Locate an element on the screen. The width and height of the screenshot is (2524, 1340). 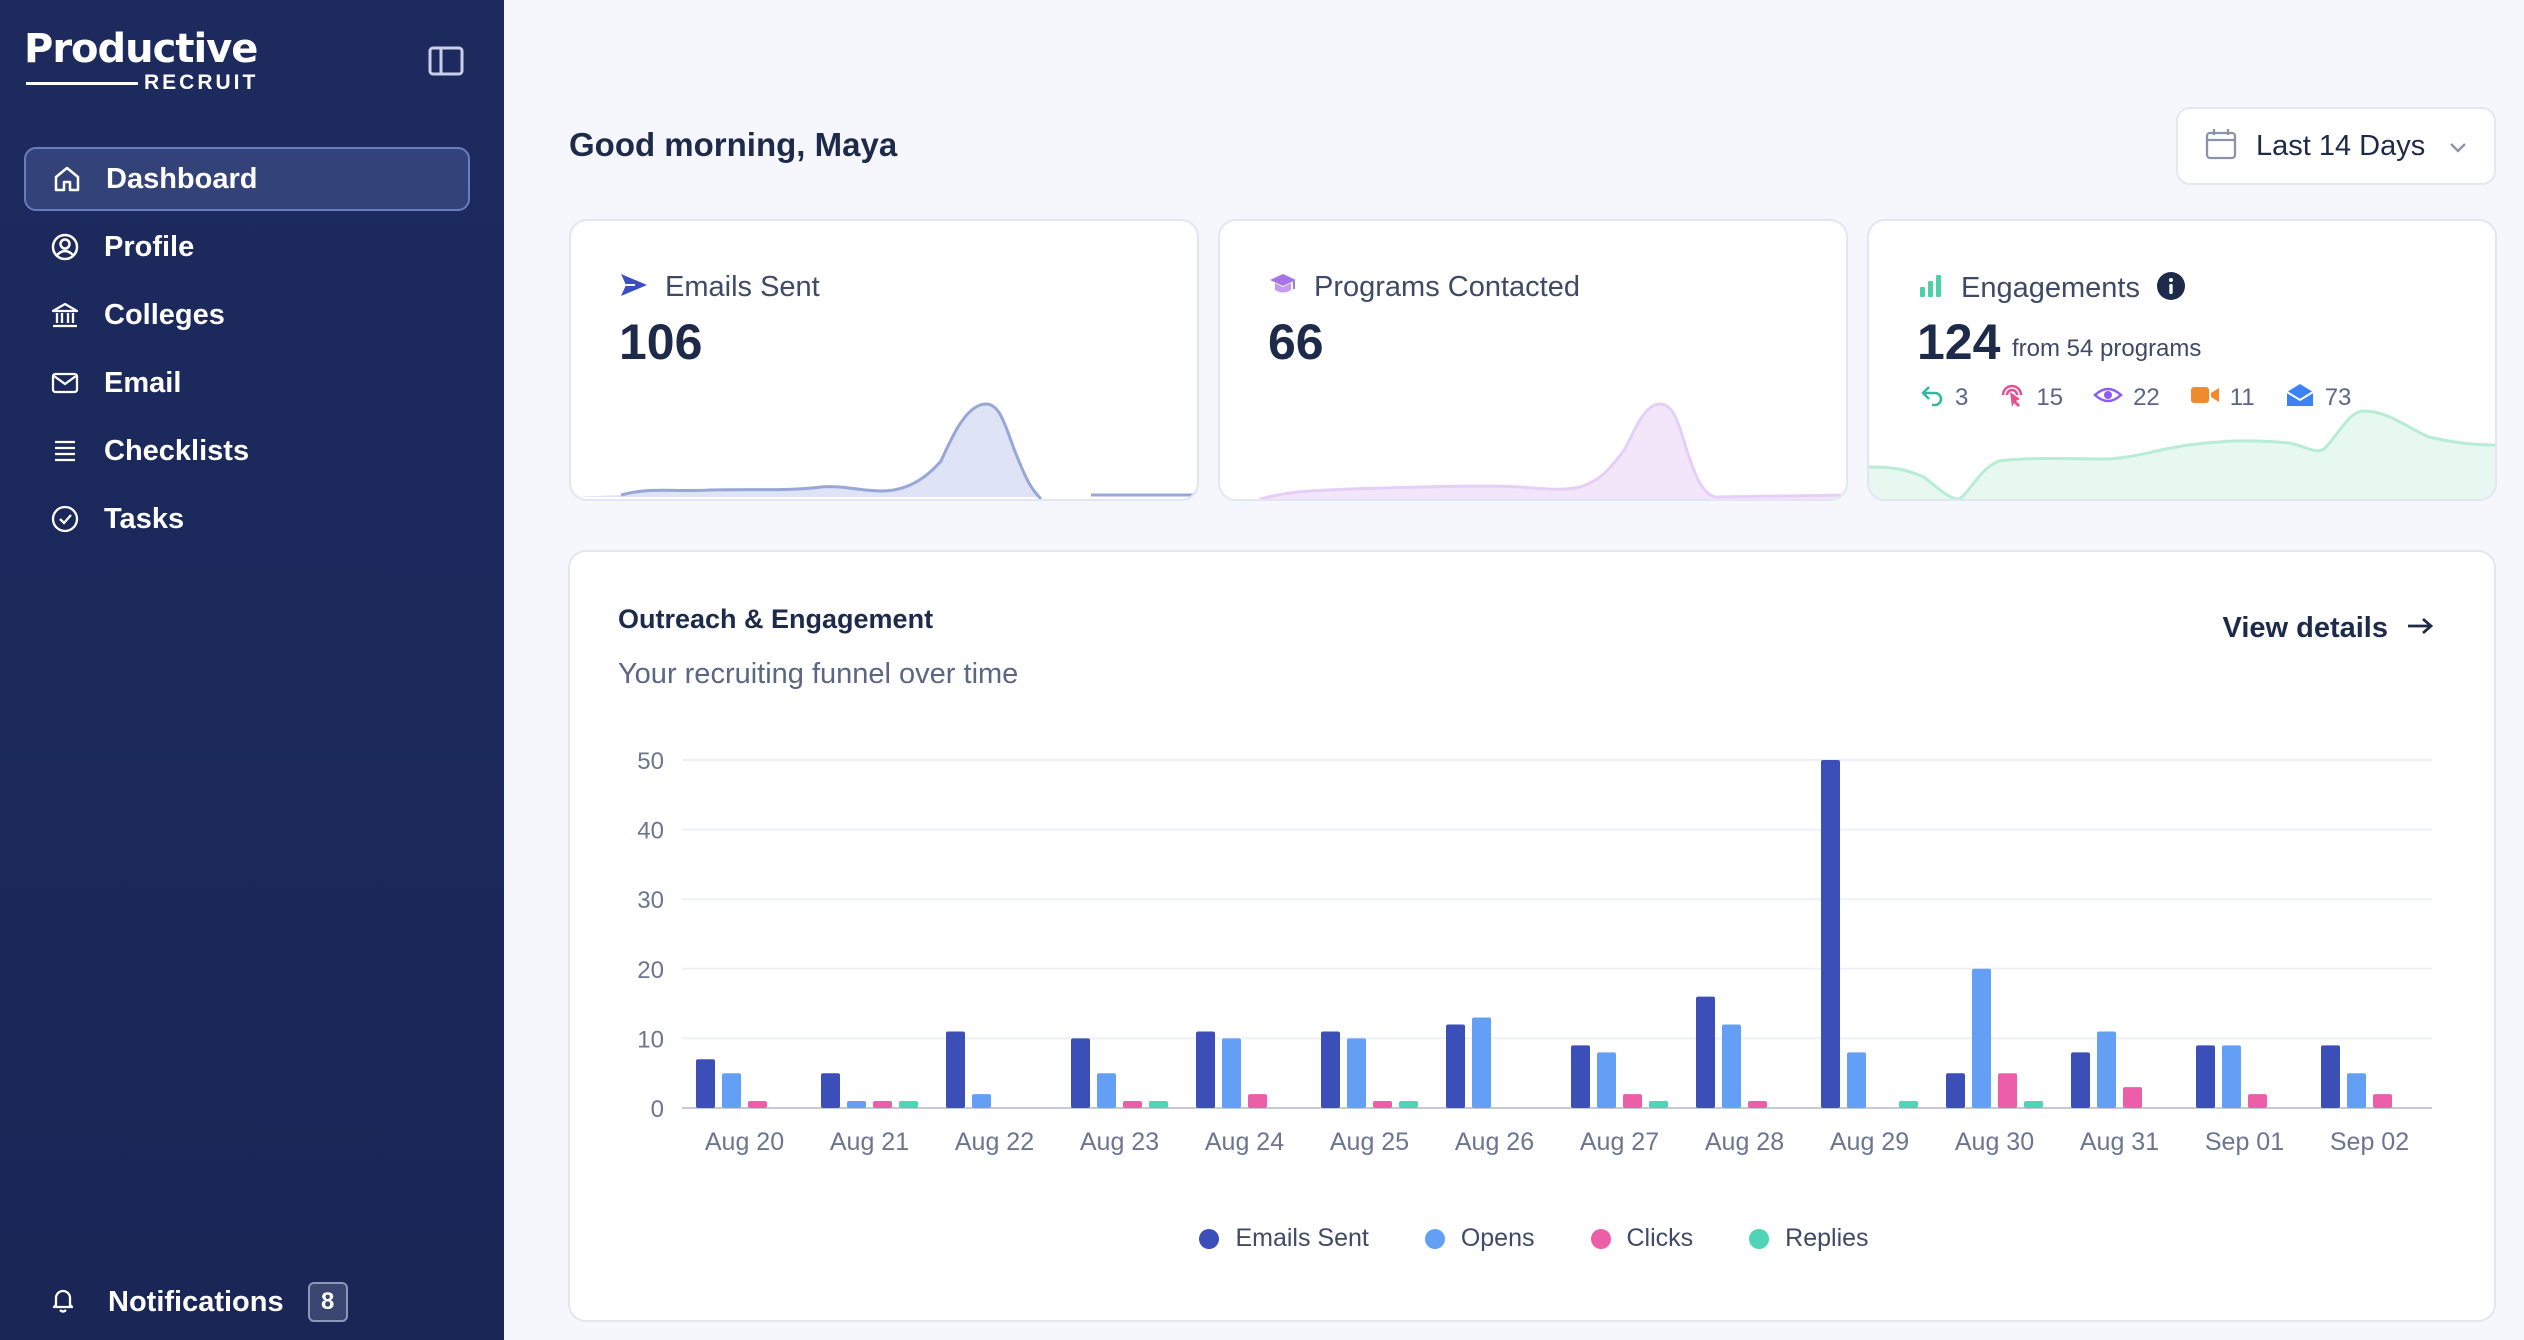
brand-logo: Productive RECRUIT is located at coordinates (144, 61).